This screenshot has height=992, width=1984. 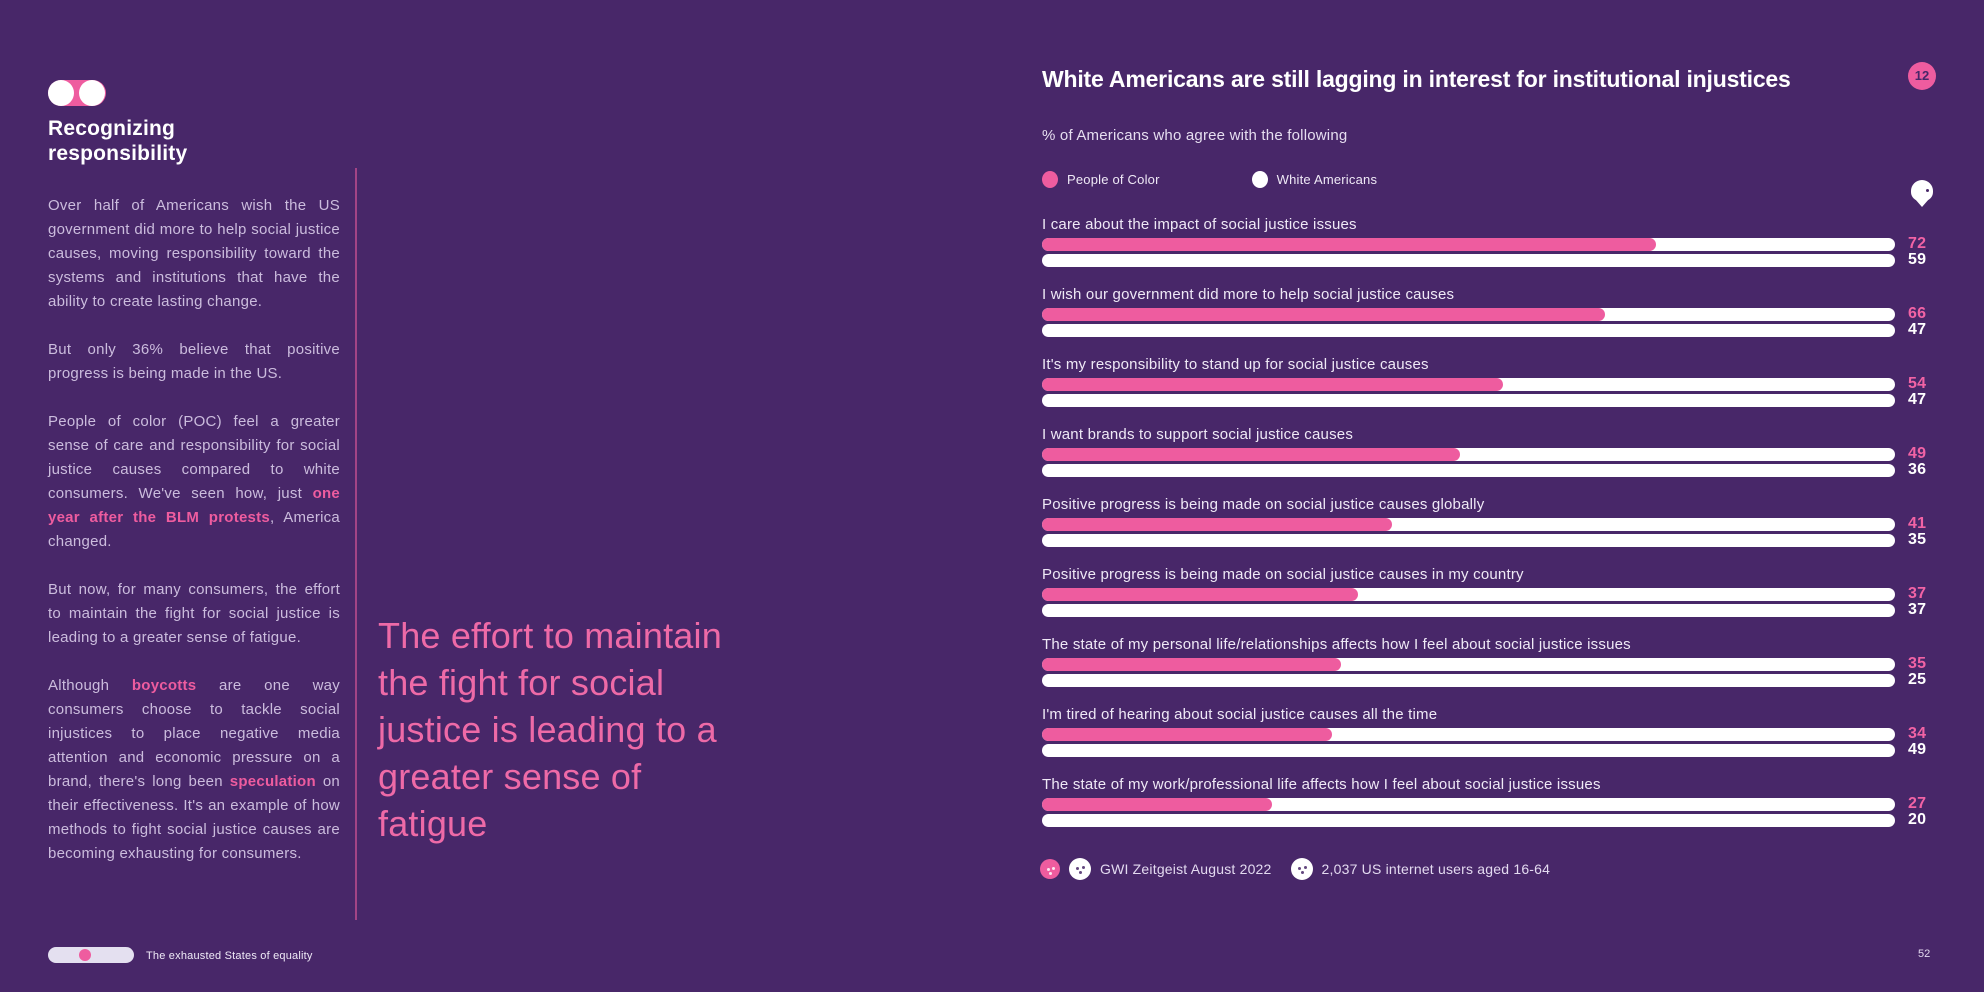 I want to click on progress-pill, so click(x=91, y=955).